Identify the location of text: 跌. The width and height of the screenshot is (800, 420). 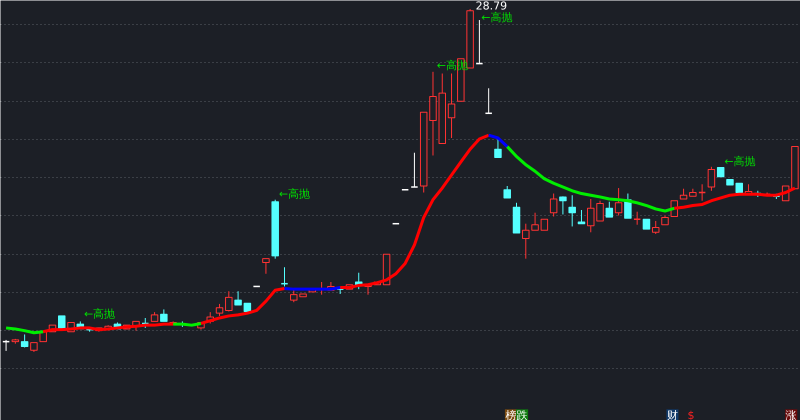
(522, 414).